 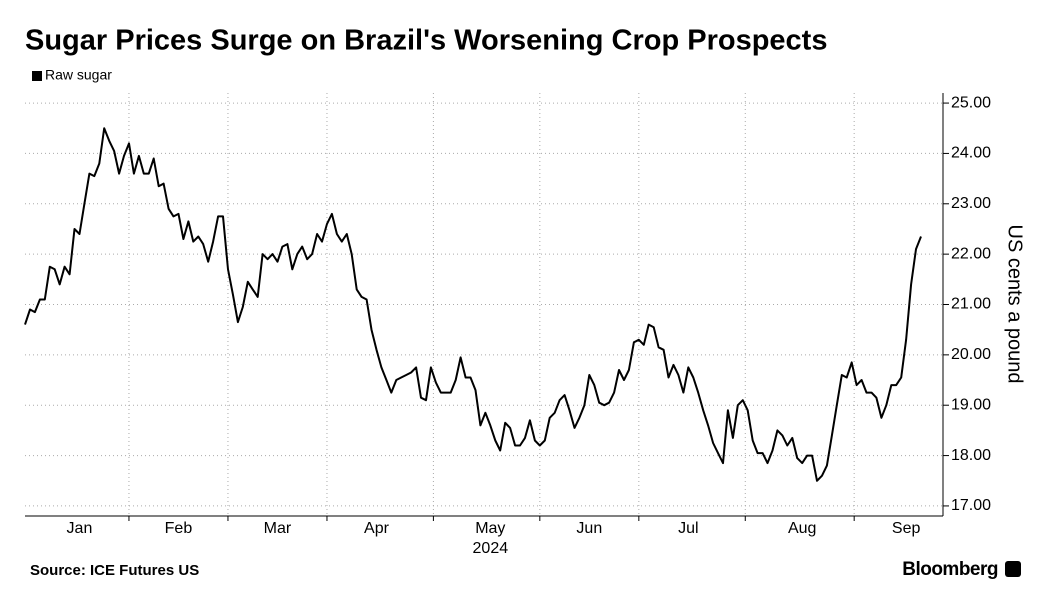 I want to click on y-tick-label: 22.00, so click(x=971, y=253).